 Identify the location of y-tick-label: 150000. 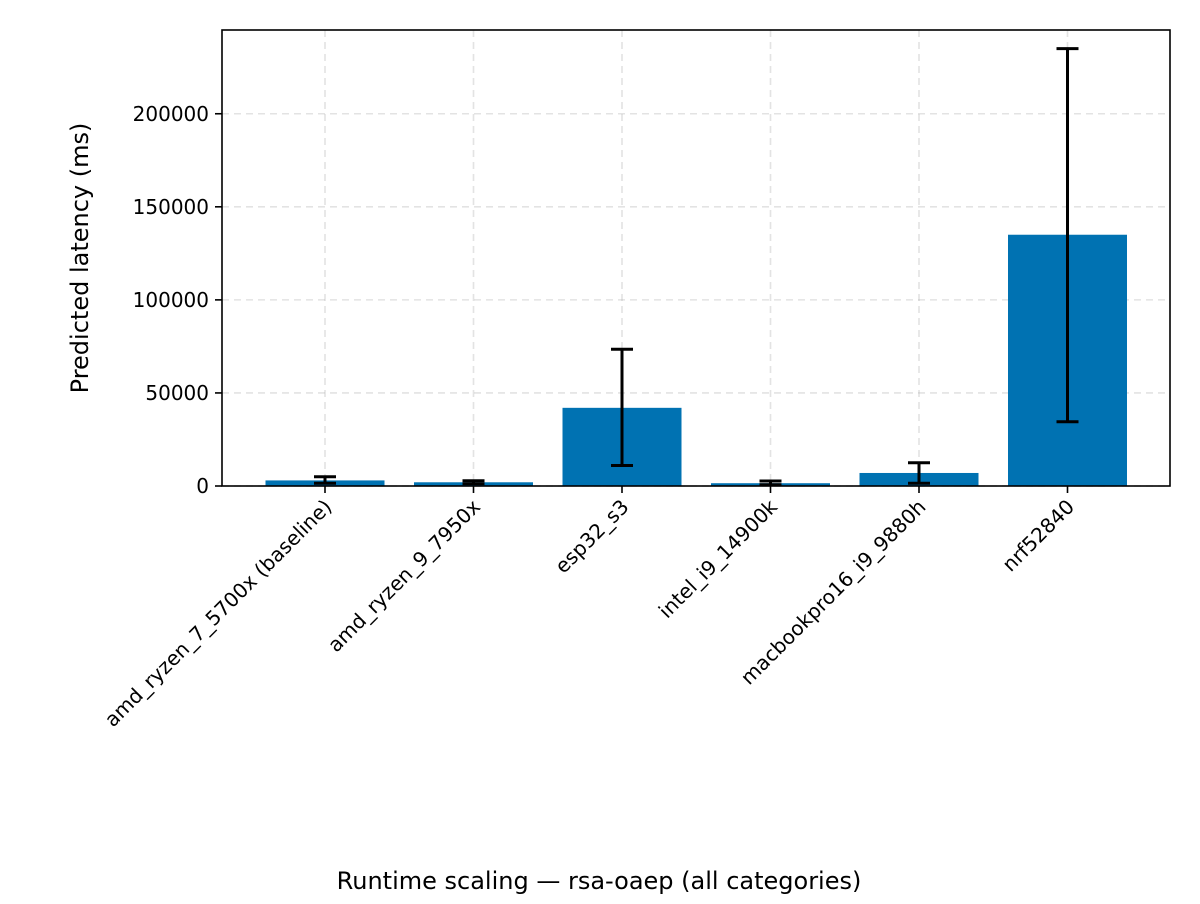
(171, 207).